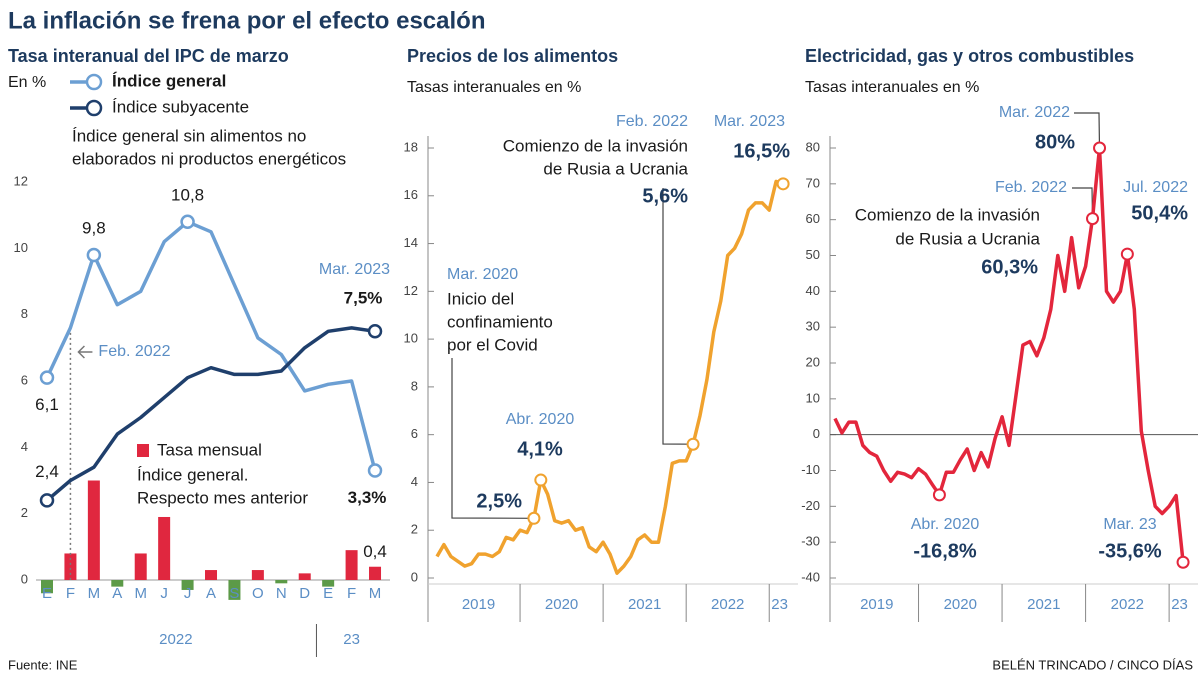 The width and height of the screenshot is (1201, 676). What do you see at coordinates (1129, 524) in the screenshot?
I see `annotation-date: Mar. 23` at bounding box center [1129, 524].